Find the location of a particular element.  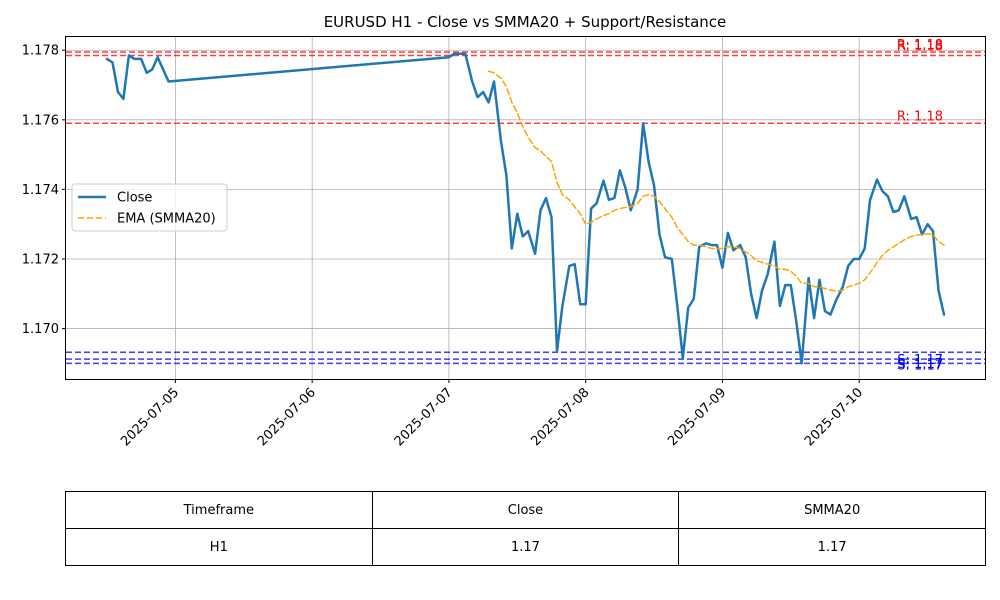

summary-table: Timeframe Close SMMA20 H1 1.17 1.17 is located at coordinates (525, 528).